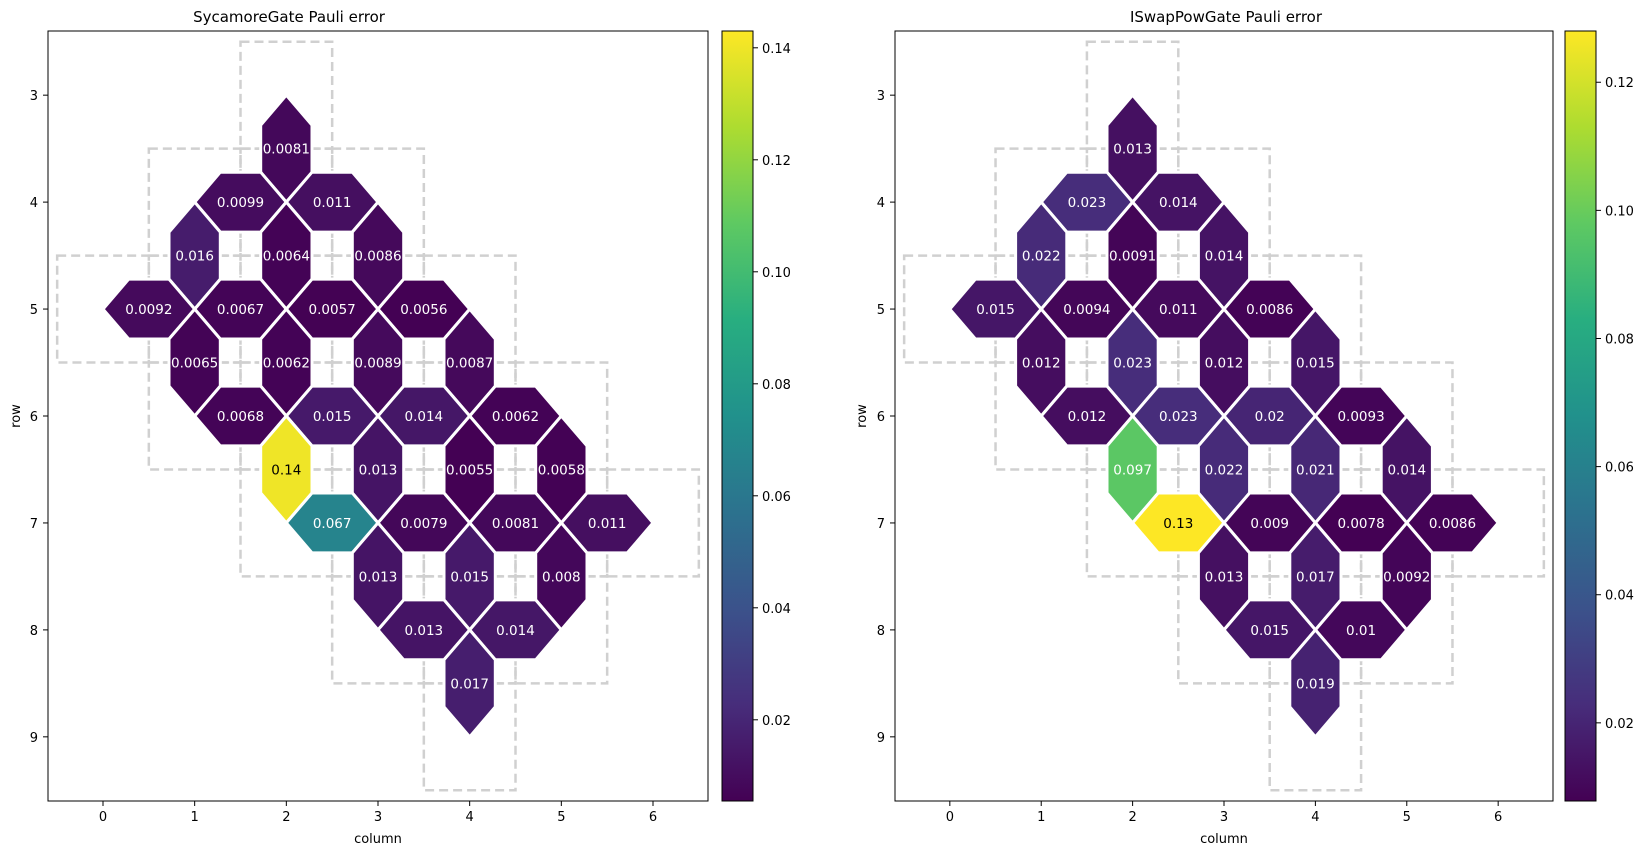  I want to click on coupler-cell: 0.0092, so click(149, 309).